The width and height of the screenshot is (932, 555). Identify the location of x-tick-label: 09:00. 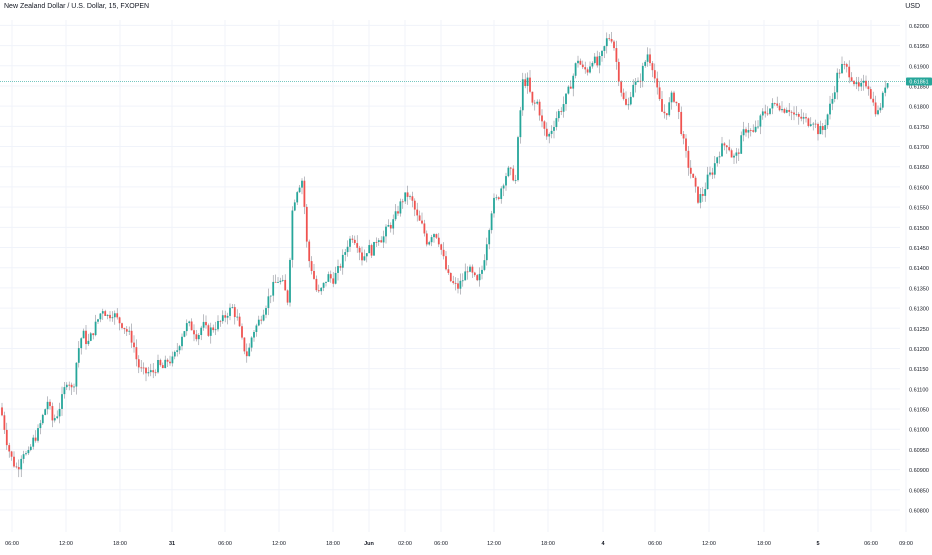
(906, 544).